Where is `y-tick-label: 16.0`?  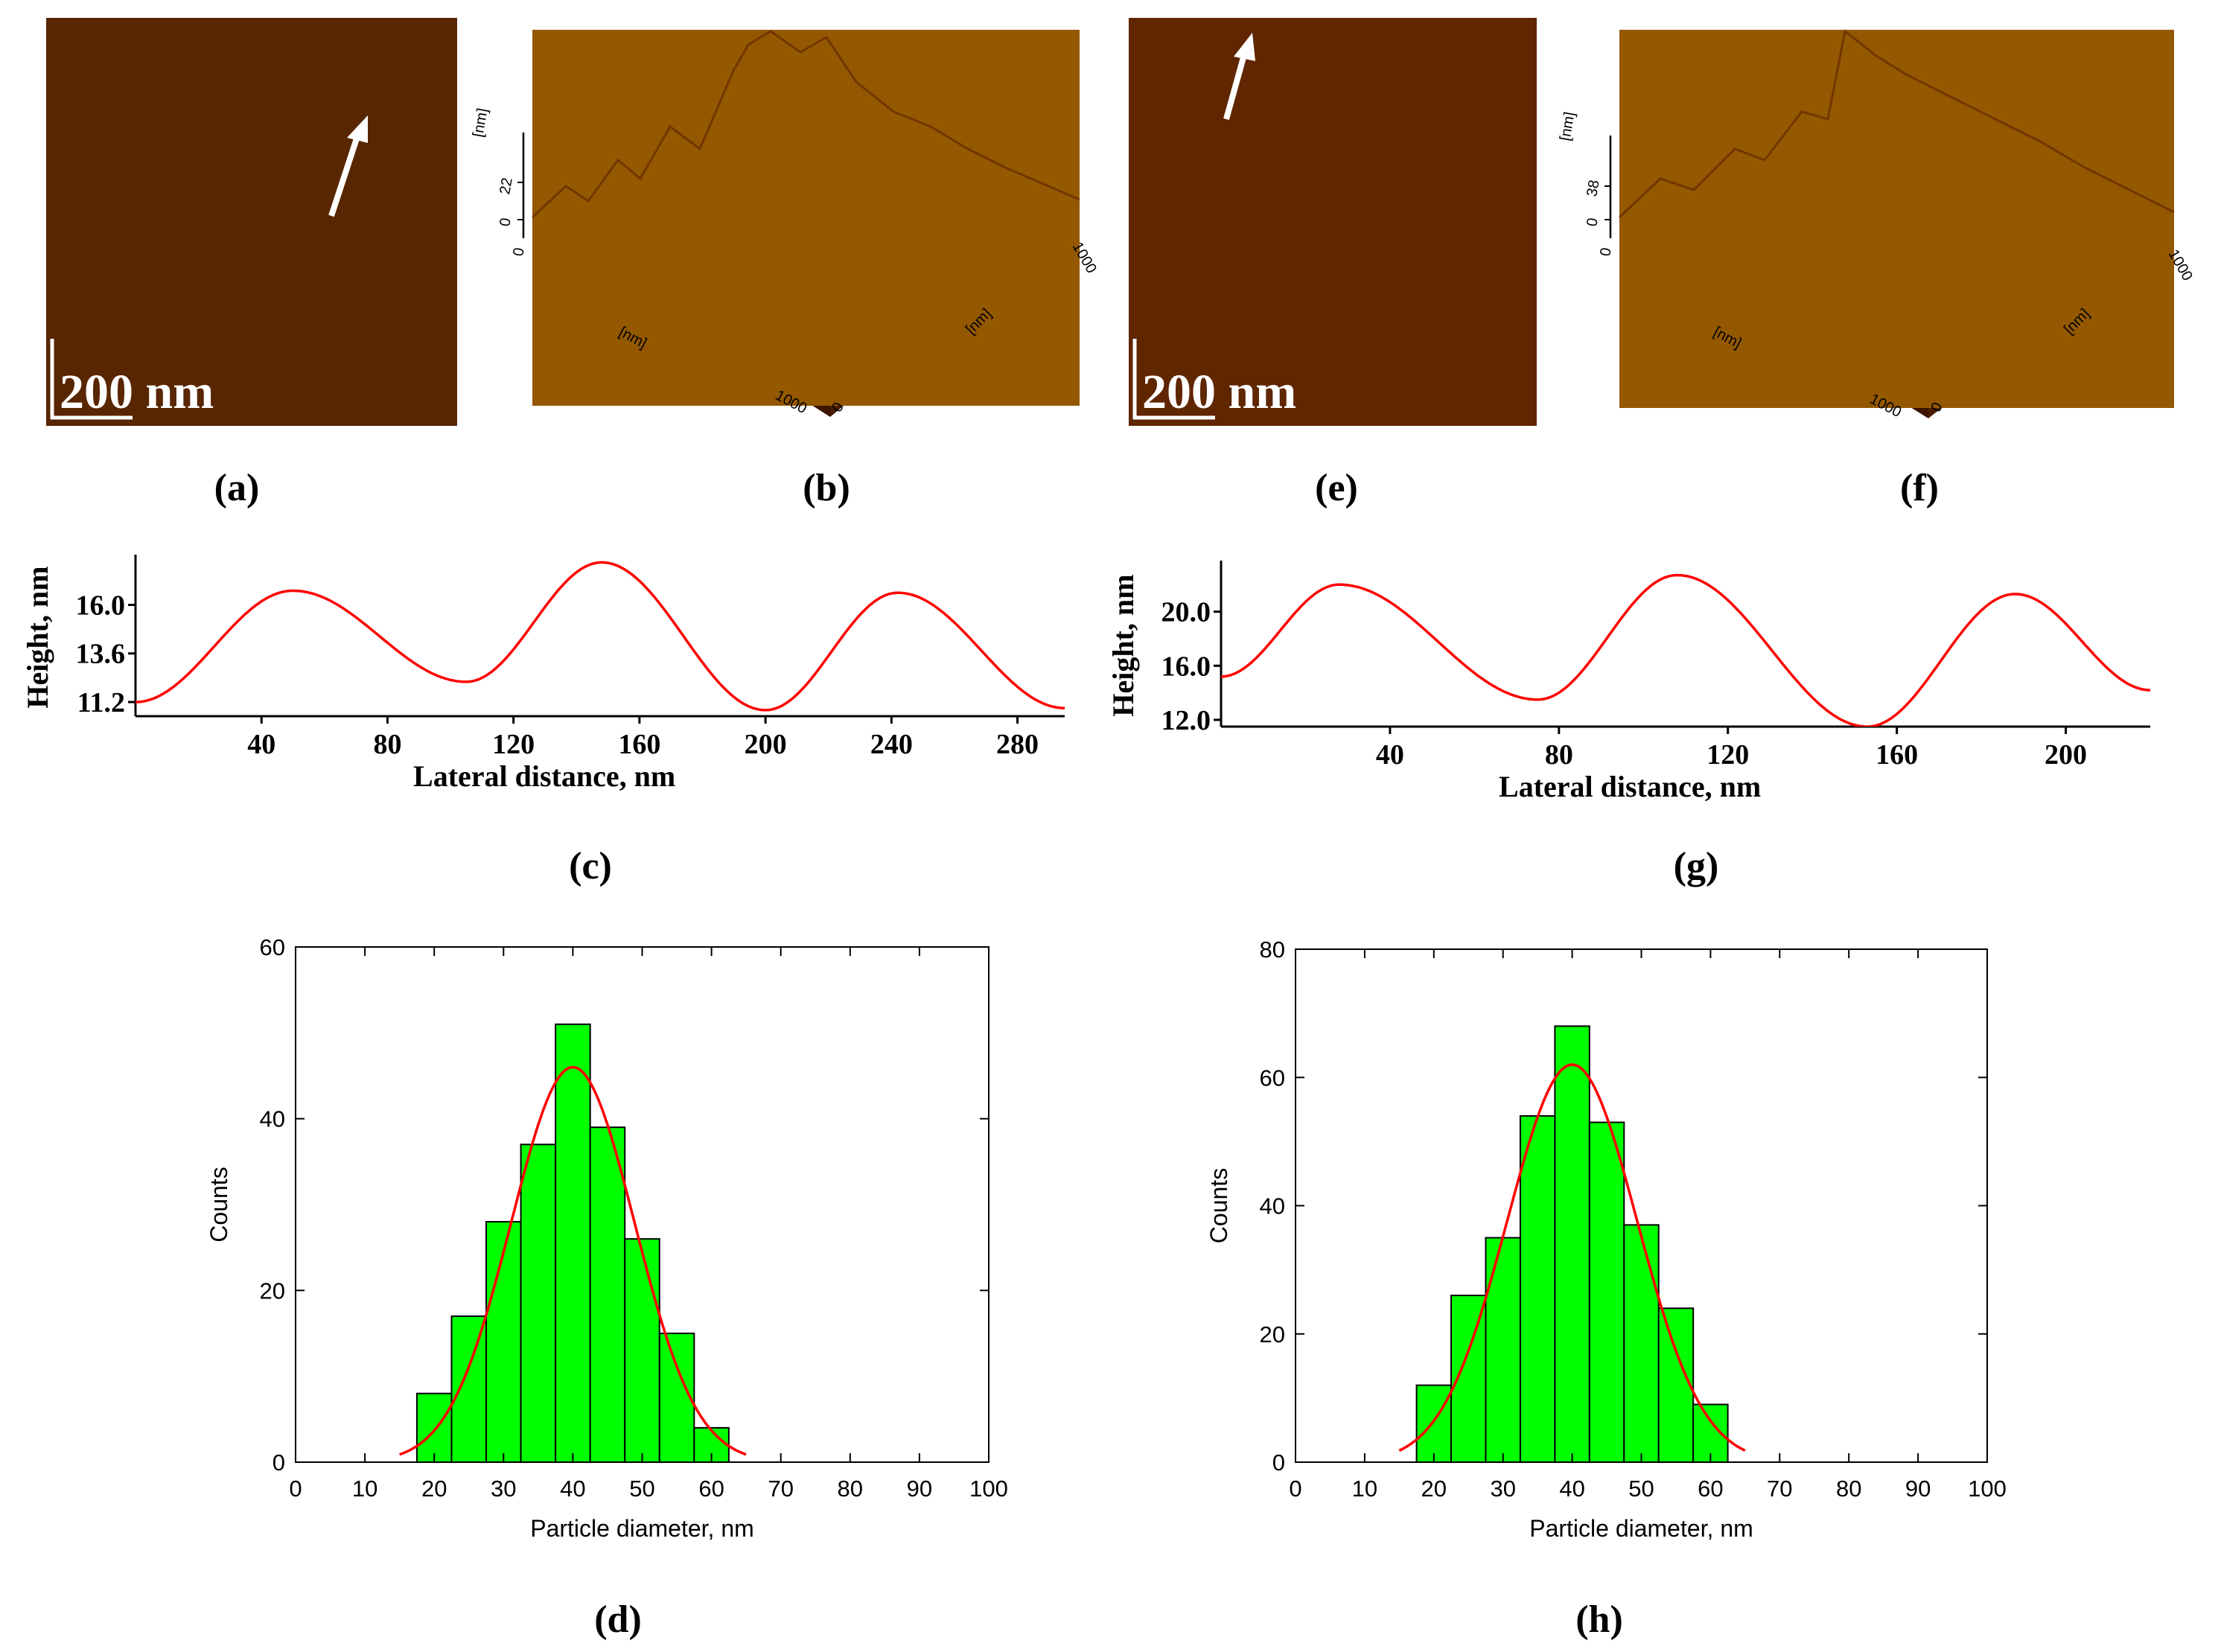
y-tick-label: 16.0 is located at coordinates (1186, 666).